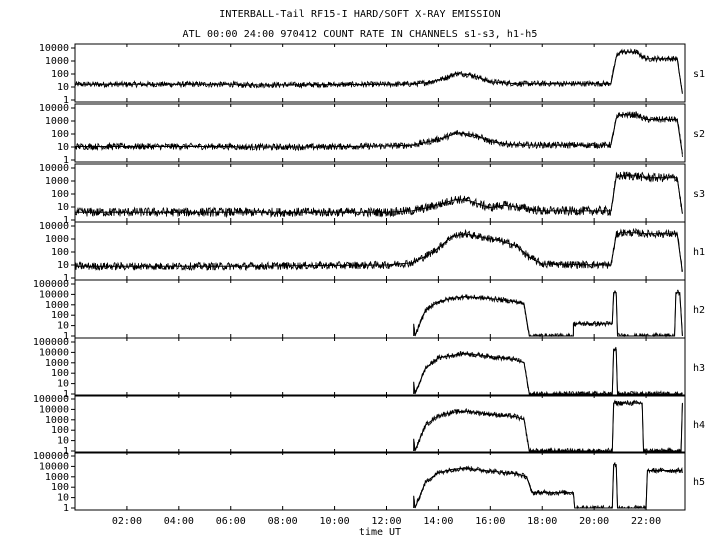 This screenshot has height=550, width=720. What do you see at coordinates (380, 481) in the screenshot?
I see `panel-frame-h5` at bounding box center [380, 481].